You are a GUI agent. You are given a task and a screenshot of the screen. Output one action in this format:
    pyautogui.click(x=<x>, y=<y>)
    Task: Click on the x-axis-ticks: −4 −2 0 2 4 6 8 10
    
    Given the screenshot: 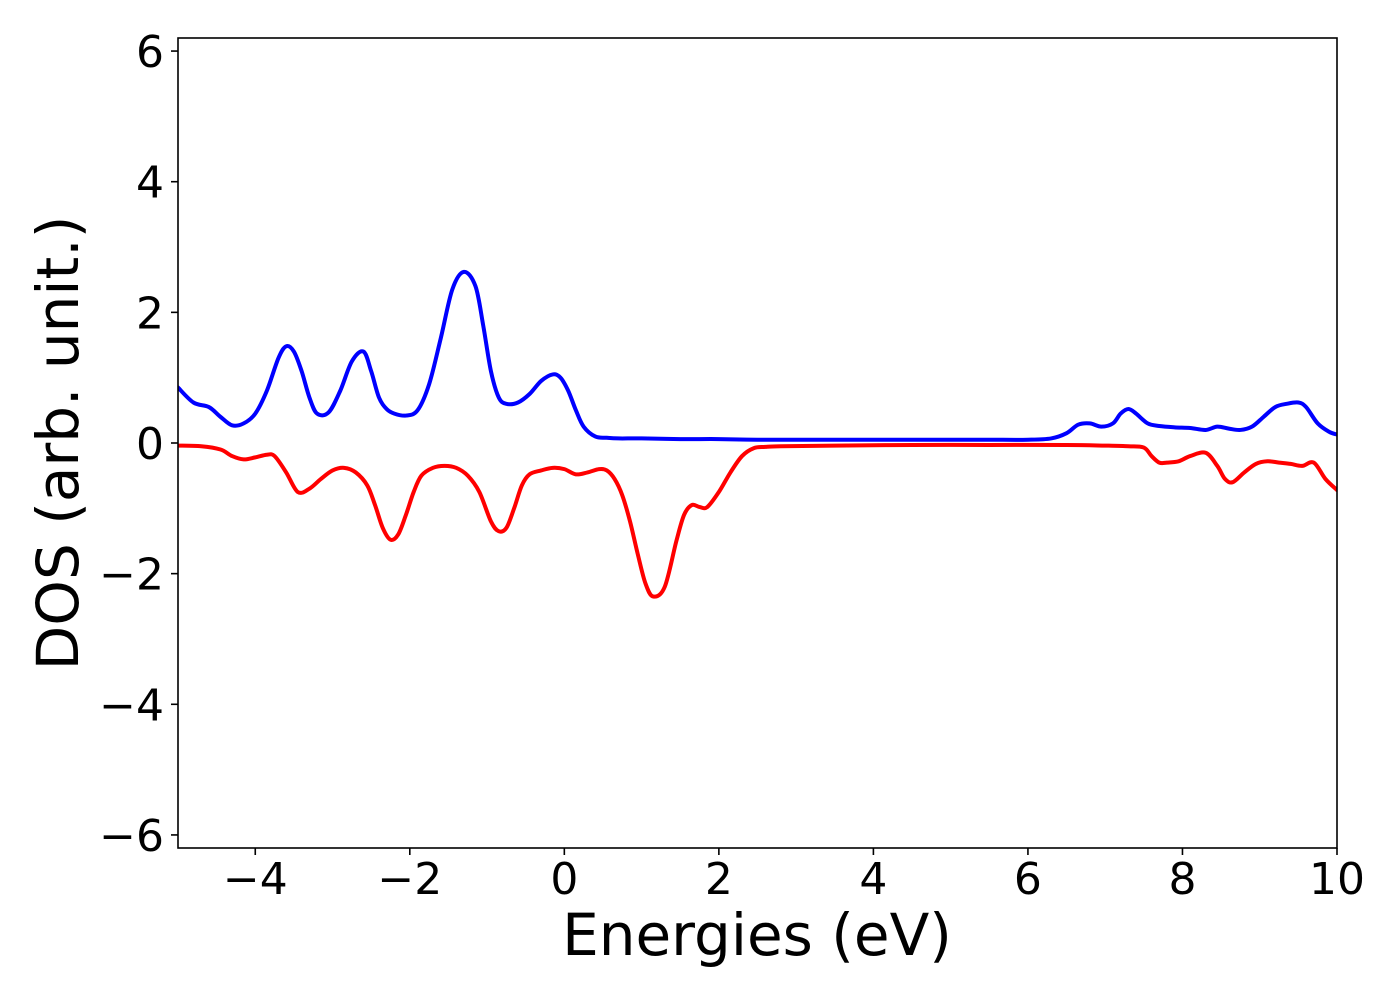 What is the action you would take?
    pyautogui.click(x=794, y=876)
    